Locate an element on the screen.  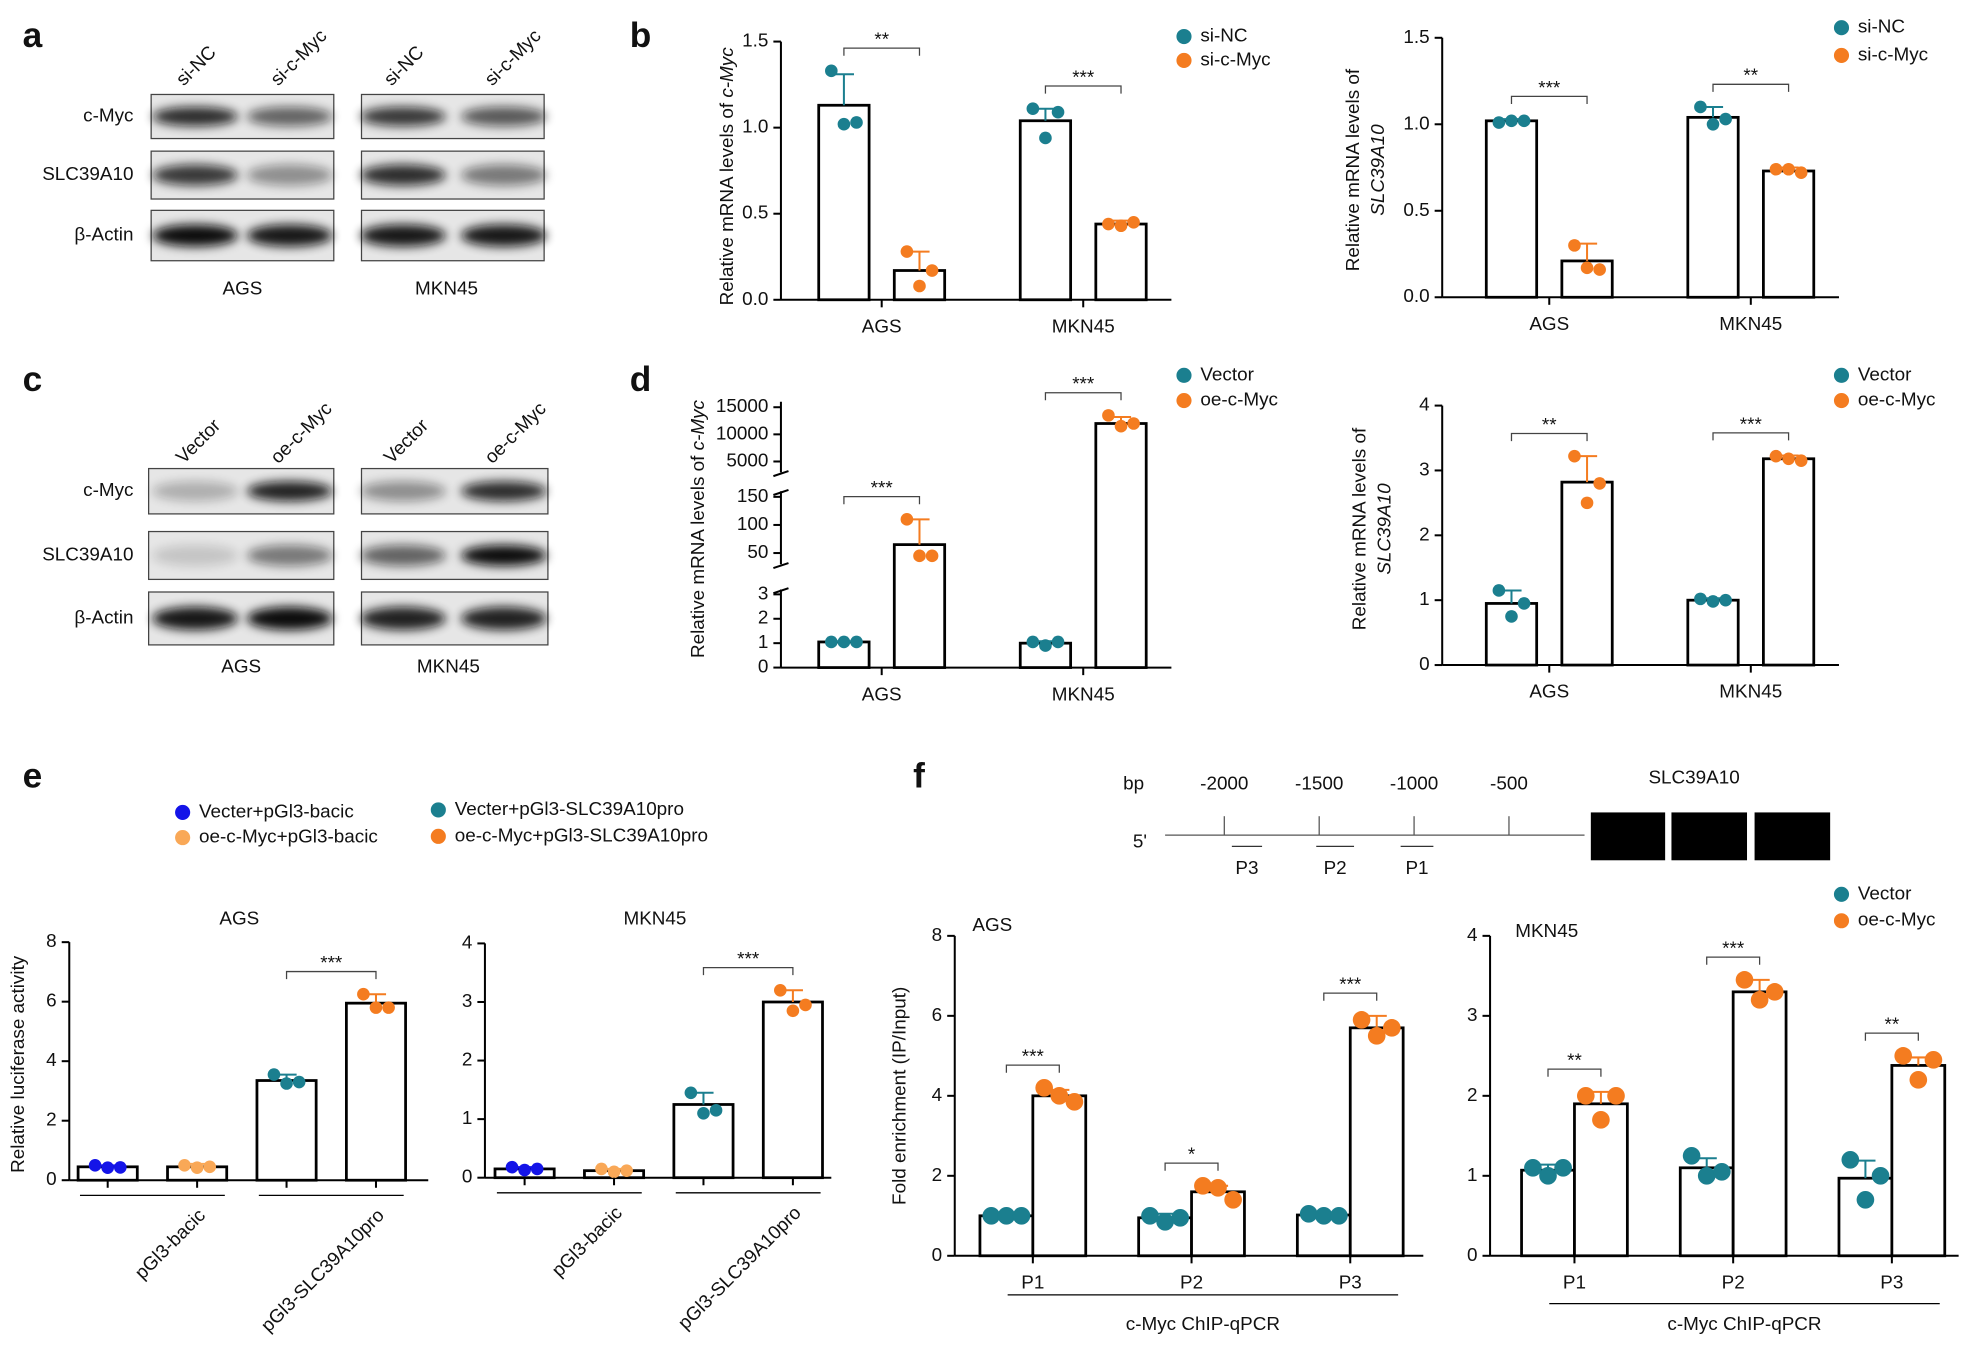
y-tick-label: 100 is located at coordinates (753, 524).